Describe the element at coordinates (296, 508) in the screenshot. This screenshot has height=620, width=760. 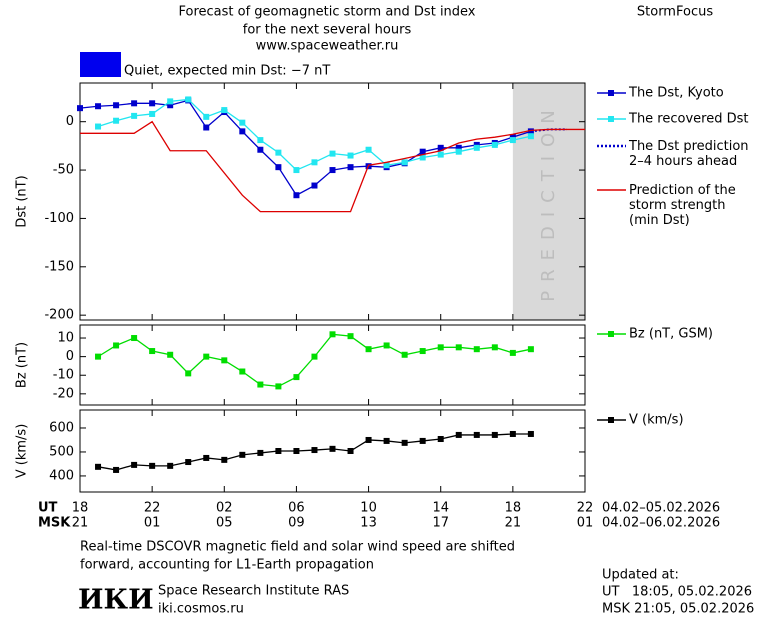
I see `x-tick-label: 06` at that location.